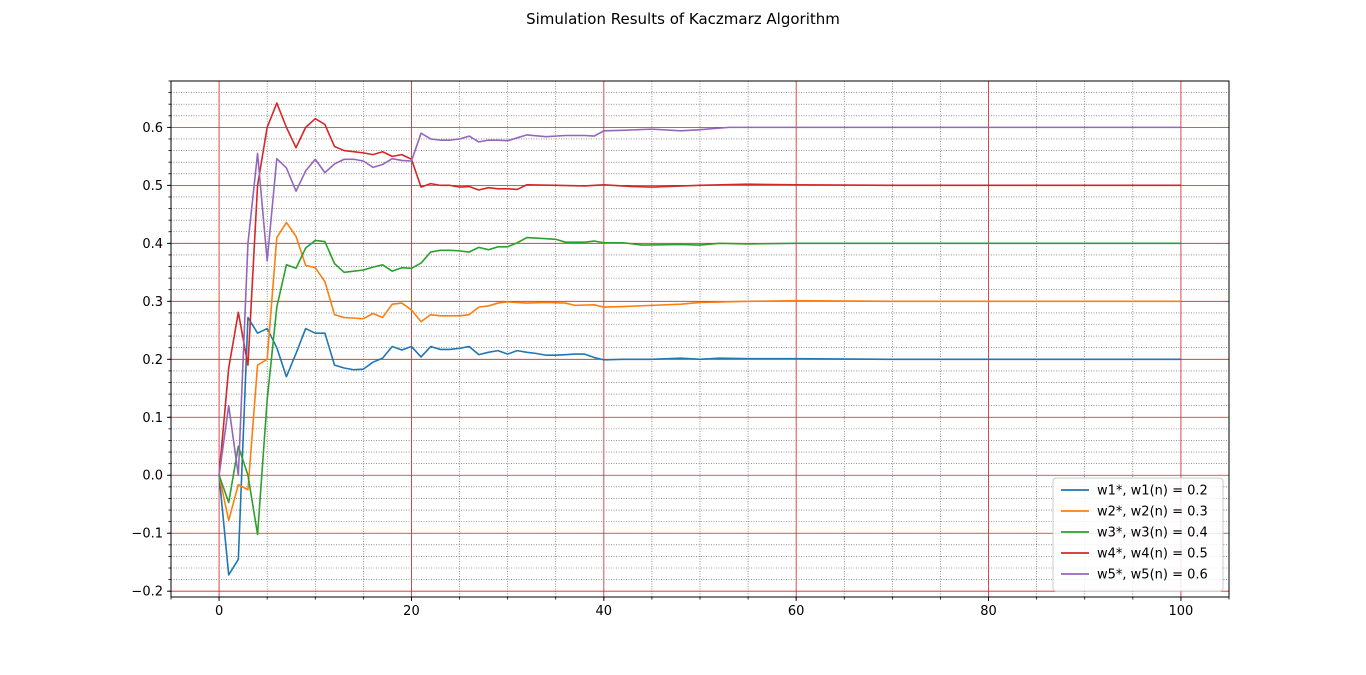 The width and height of the screenshot is (1366, 675). Describe the element at coordinates (796, 611) in the screenshot. I see `x-tick-label: 60` at that location.